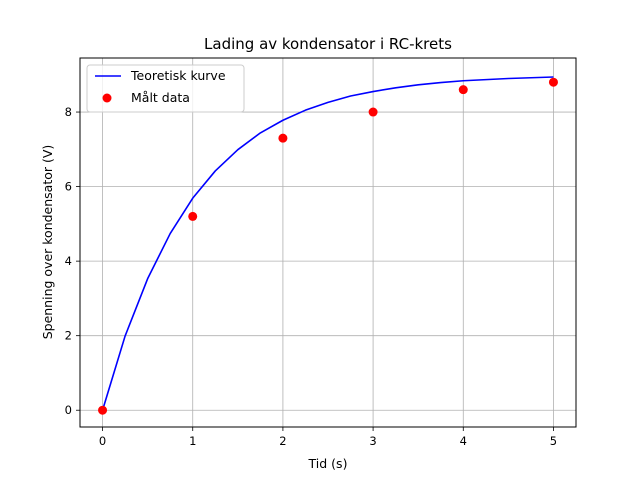  Describe the element at coordinates (463, 441) in the screenshot. I see `x-tick-label: 4` at that location.